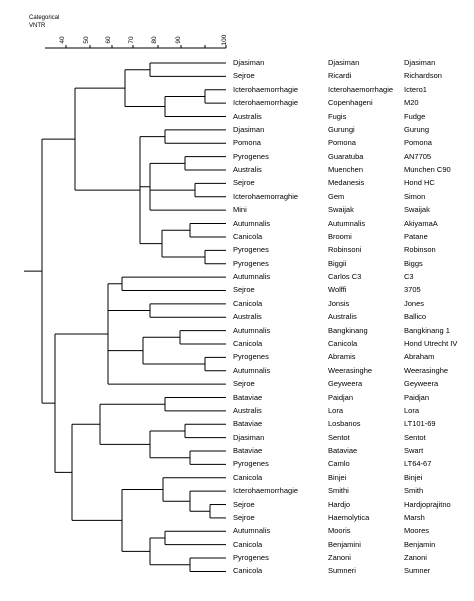 This screenshot has height=601, width=474. I want to click on serovar-cell: Pomona, so click(342, 143).